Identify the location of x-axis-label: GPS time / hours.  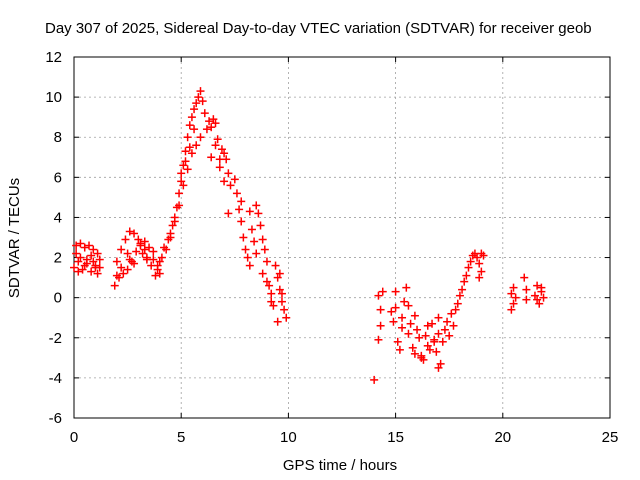
(340, 465).